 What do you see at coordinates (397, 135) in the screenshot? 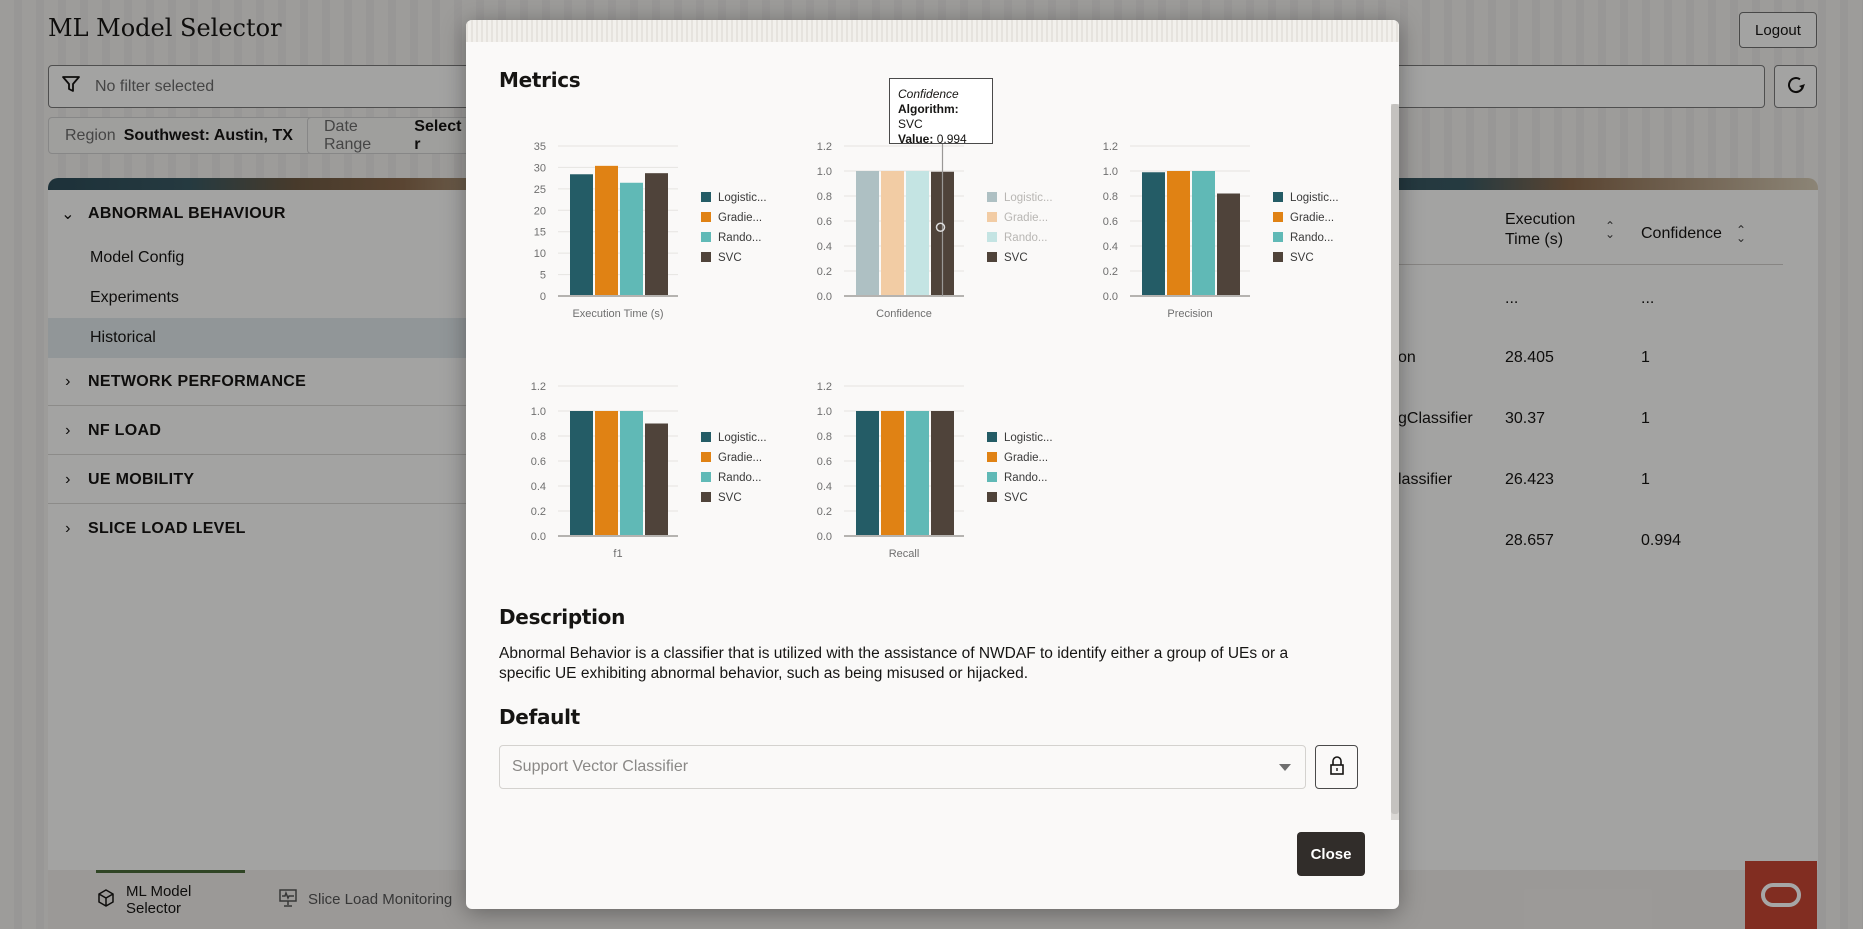
I see `date-range-chip: Date Range Select r` at bounding box center [397, 135].